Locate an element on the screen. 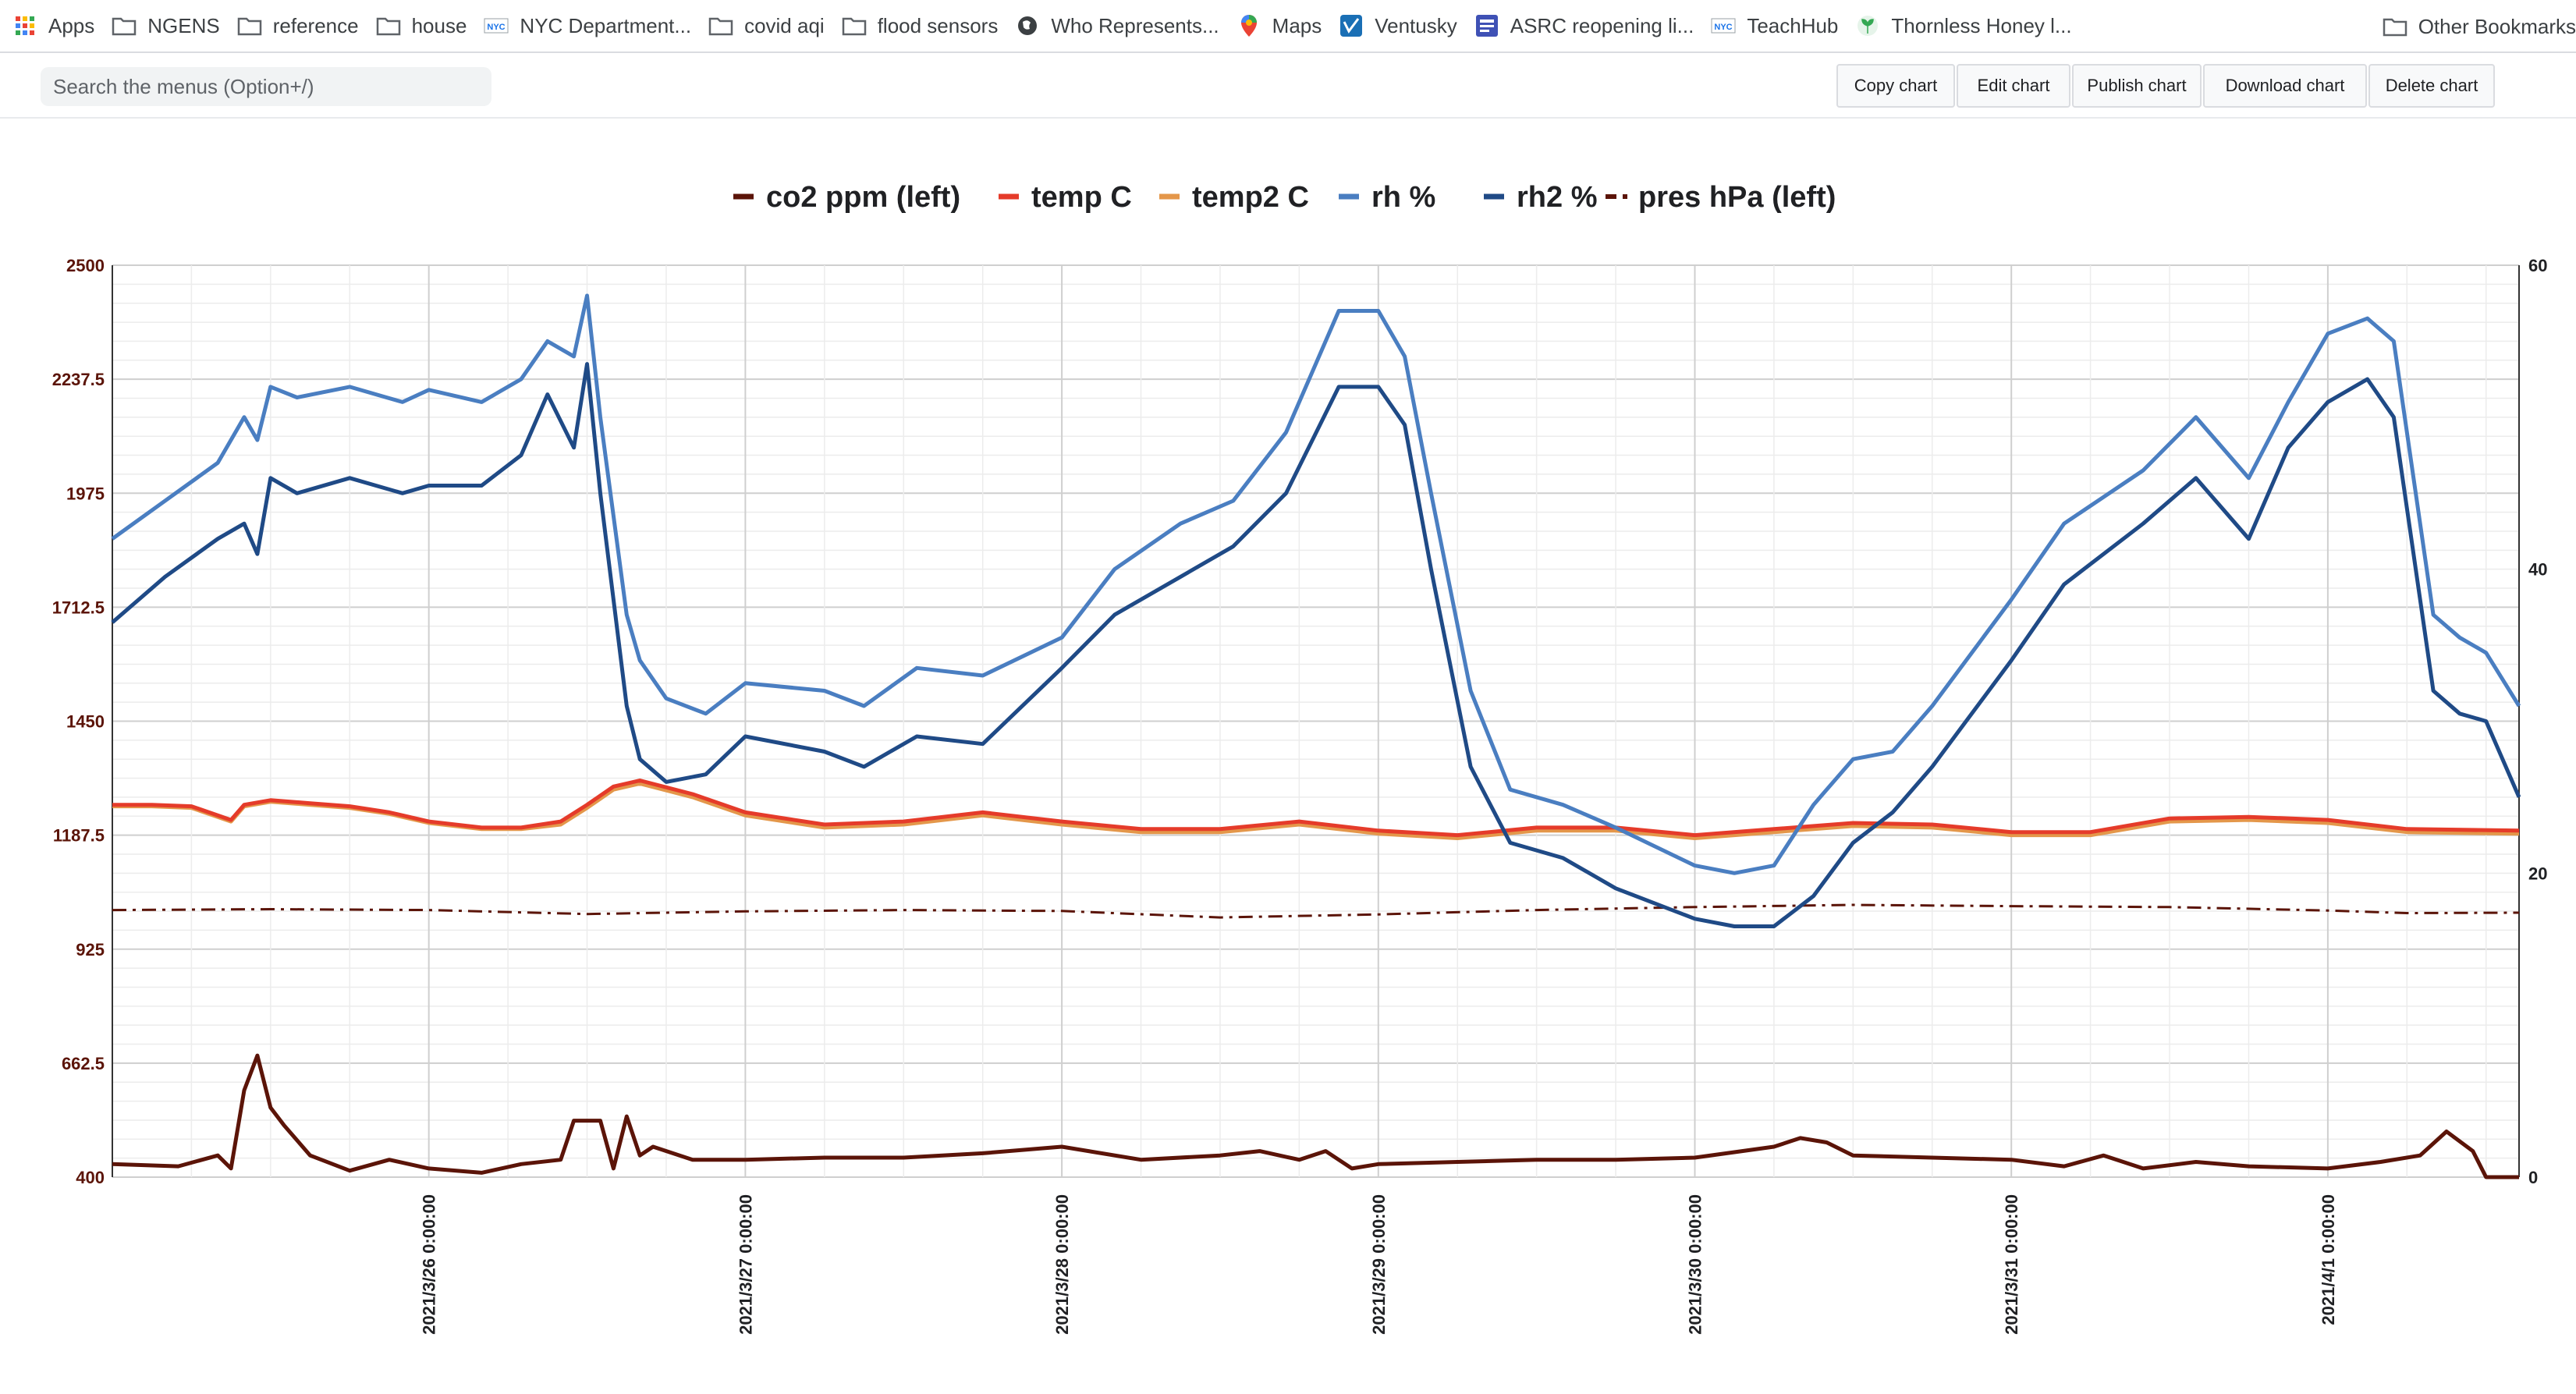  bookmark-item: covid aqi is located at coordinates (769, 25).